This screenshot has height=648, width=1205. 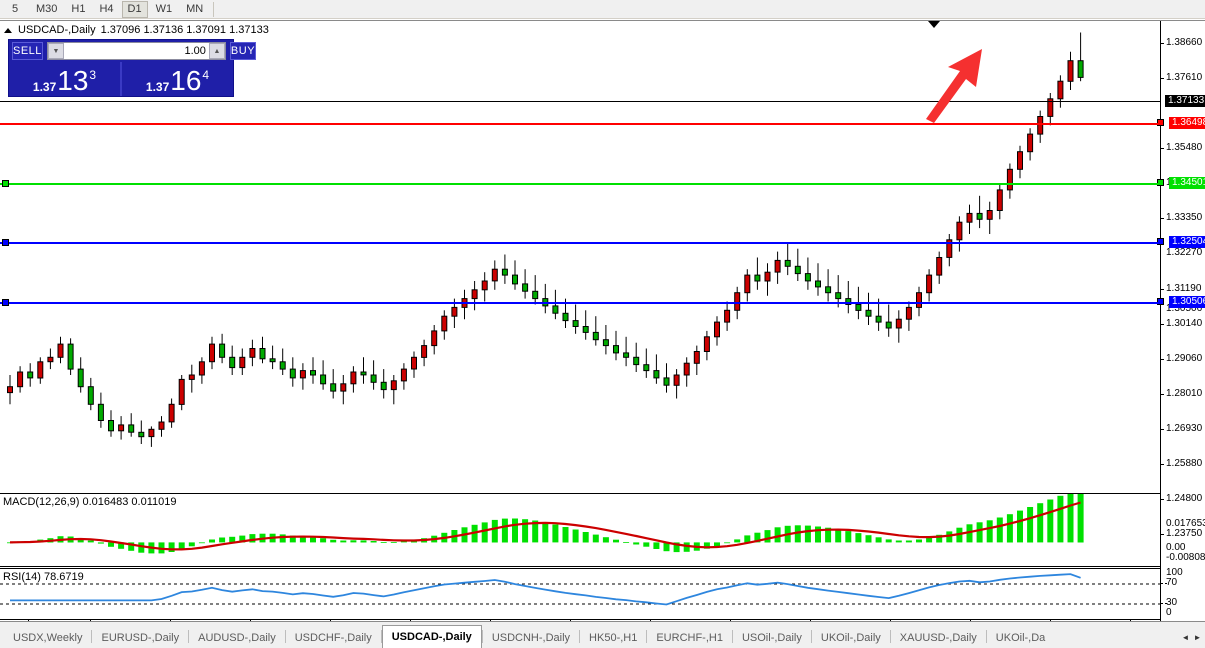 I want to click on price-tick-label: 1.31190, so click(x=1184, y=288).